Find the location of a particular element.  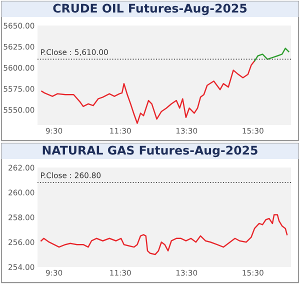

chart-title: CRUDE OIL Futures-Aug-2025 is located at coordinates (150, 10).